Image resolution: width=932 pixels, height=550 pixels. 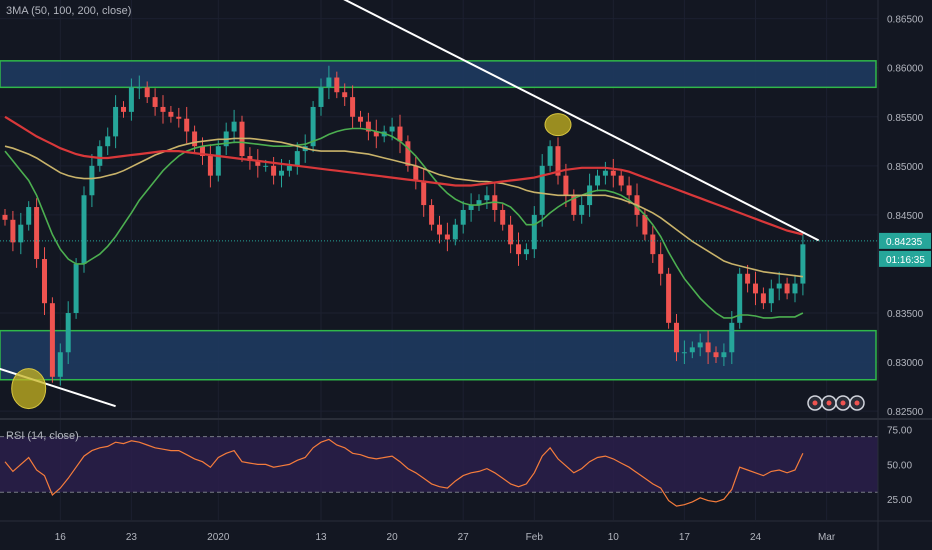 I want to click on price-tick-label: 0.85500, so click(x=905, y=118).